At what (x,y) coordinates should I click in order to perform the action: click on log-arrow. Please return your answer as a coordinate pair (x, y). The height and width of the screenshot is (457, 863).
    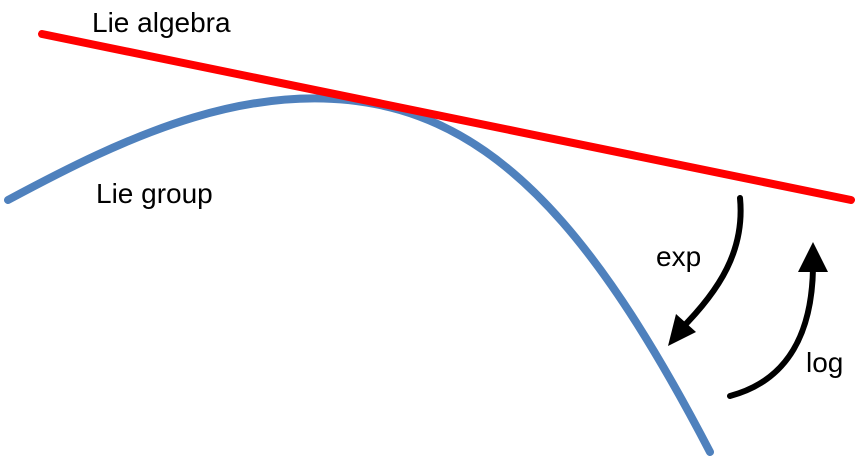
    Looking at the image, I should click on (771, 332).